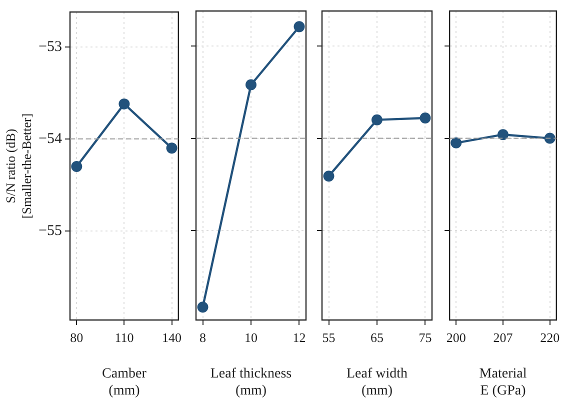 The image size is (574, 403). Describe the element at coordinates (18, 166) in the screenshot. I see `y-axis-title: S/N ratio (dB) [Smaller-the-Better]` at that location.